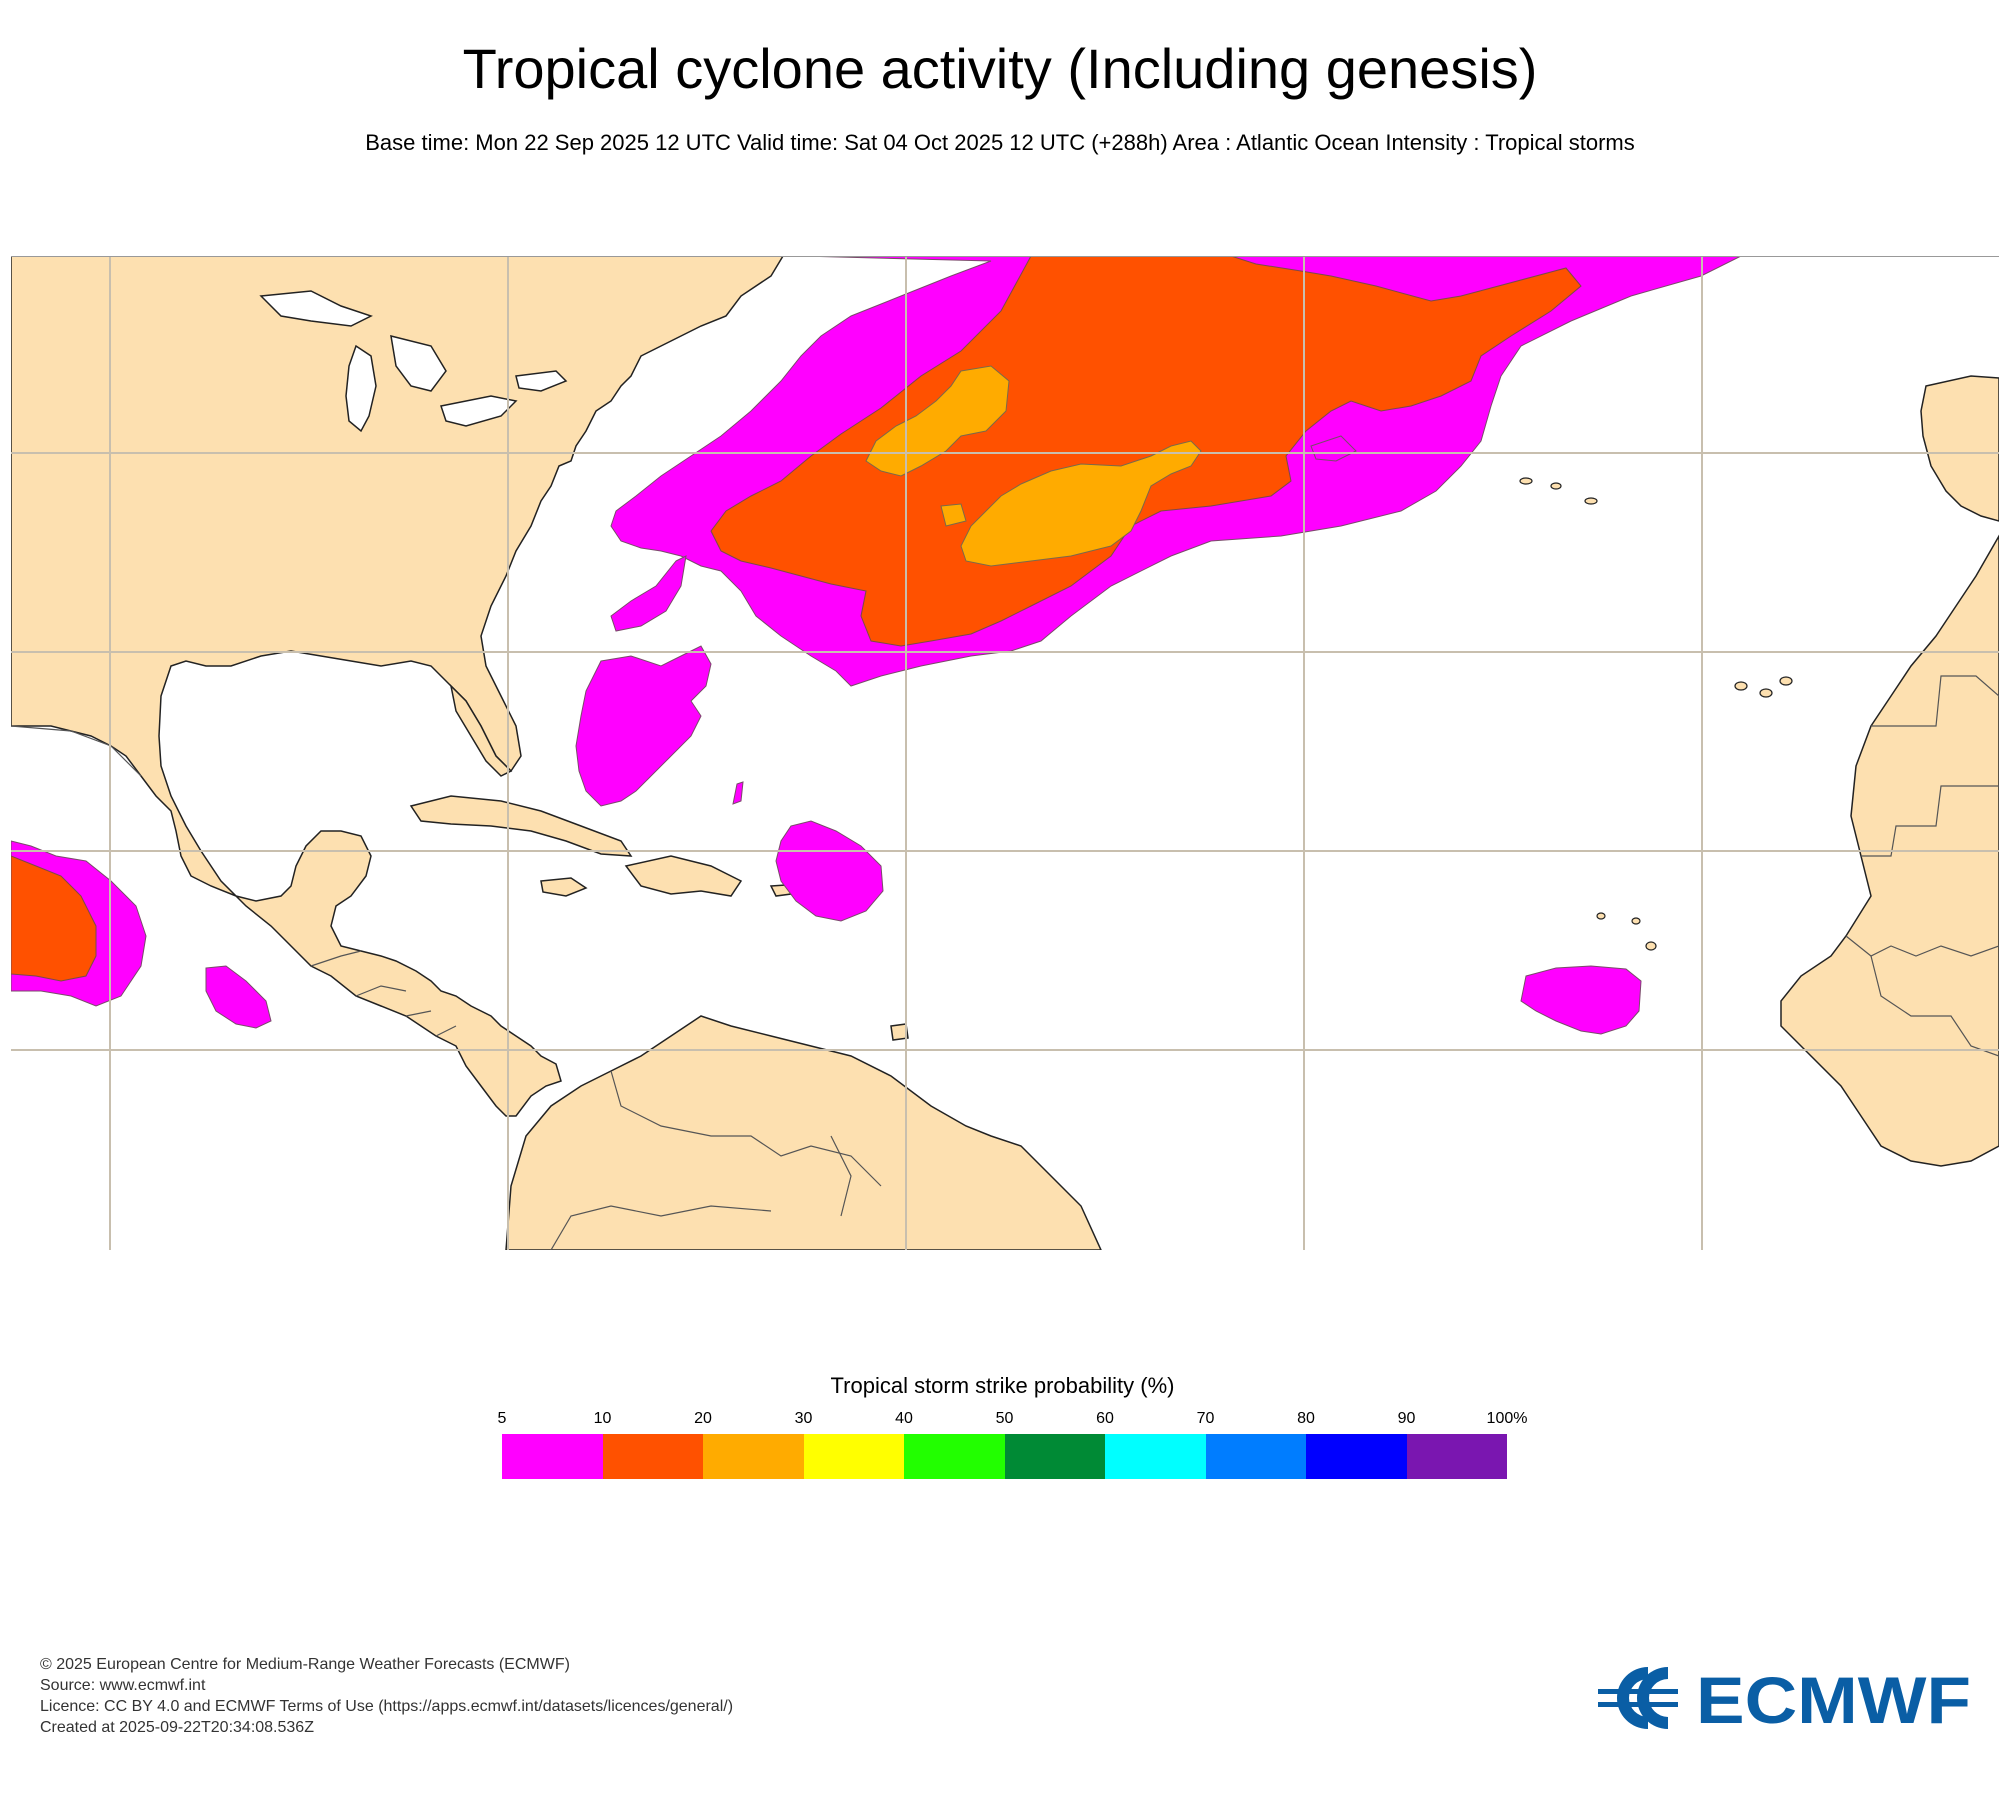 This screenshot has width=2000, height=1800. I want to click on footer-created: Created at 2025-09-22T20:34:08.536Z, so click(177, 1727).